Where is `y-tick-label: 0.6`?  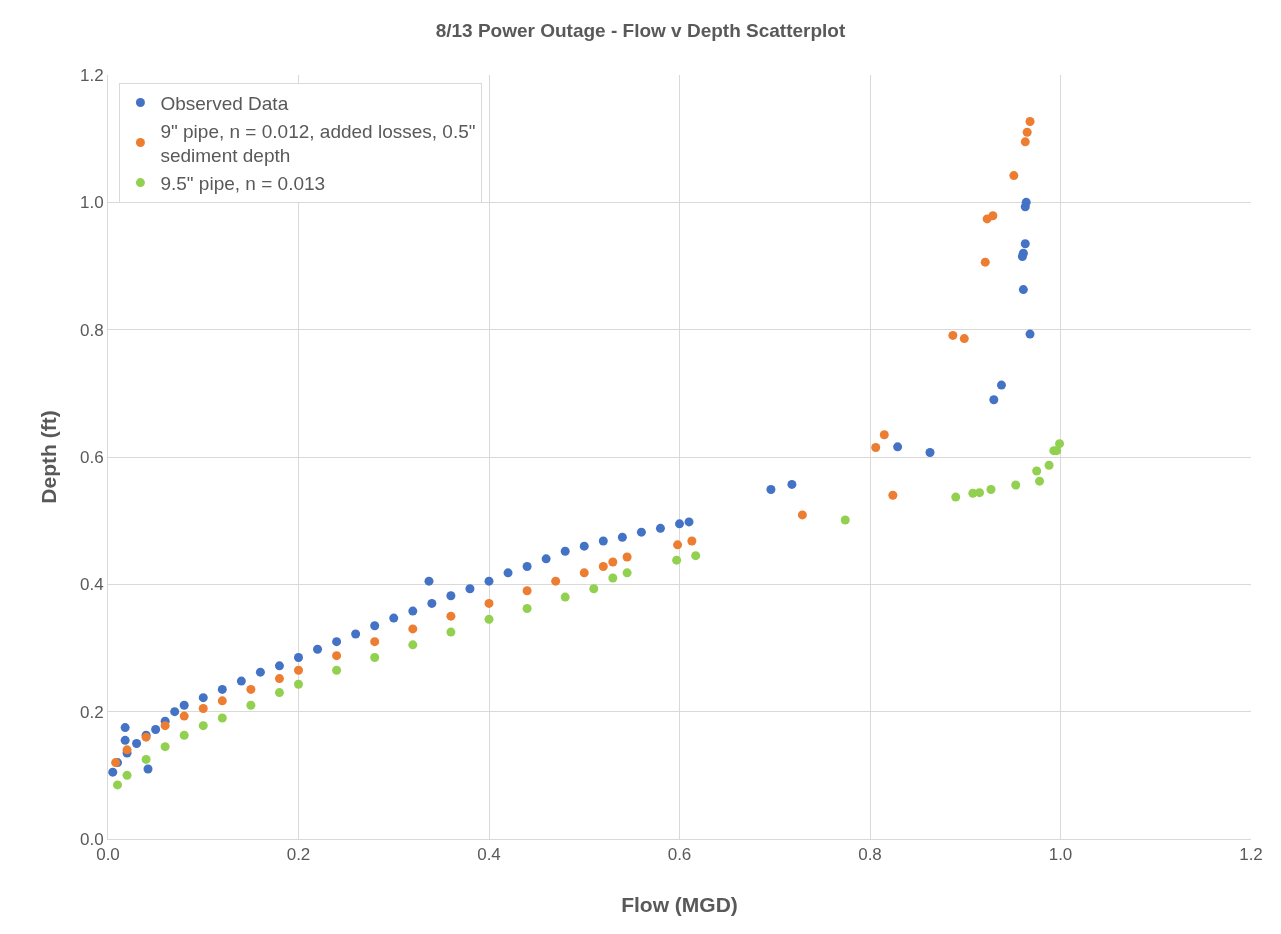 y-tick-label: 0.6 is located at coordinates (91, 457).